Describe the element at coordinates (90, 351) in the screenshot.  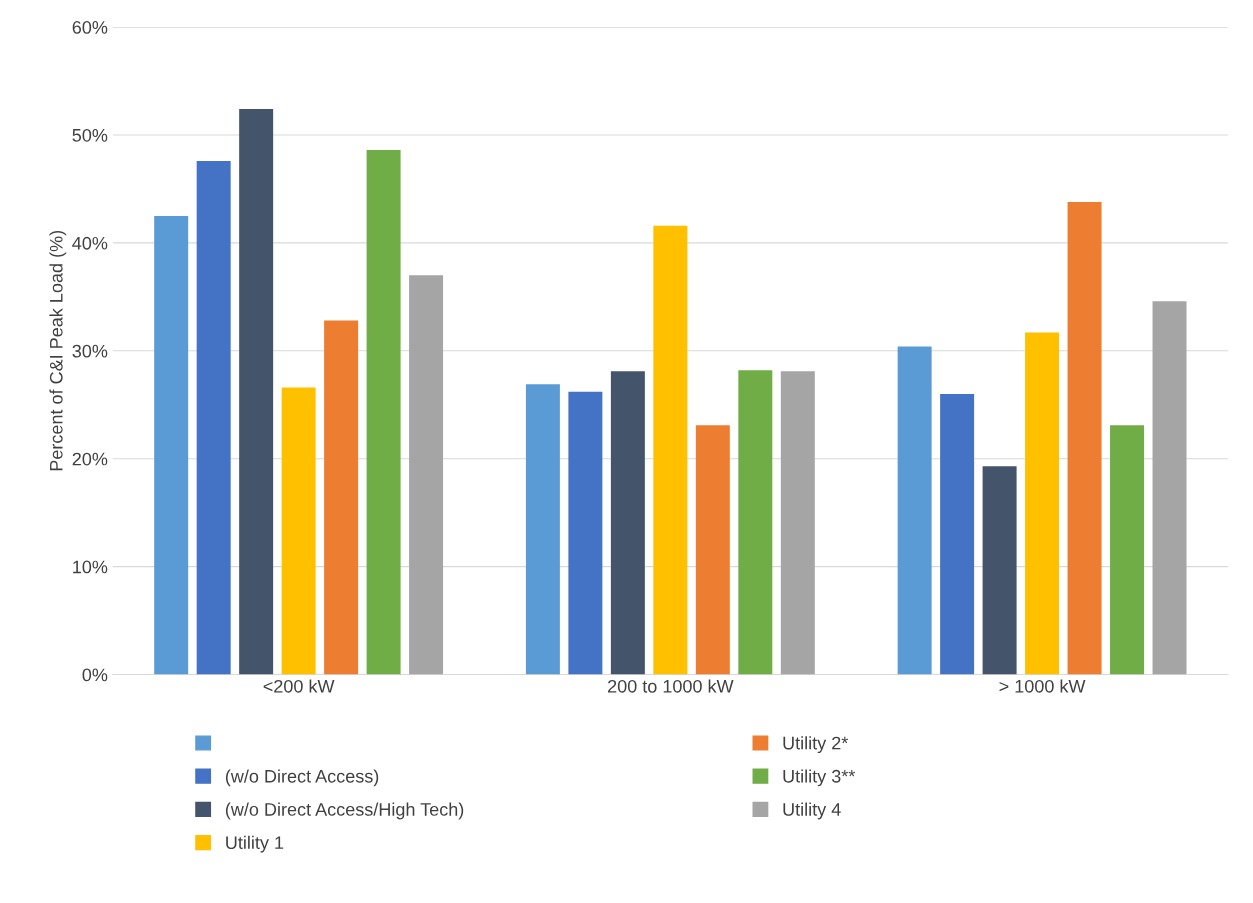
I see `y-tick-label: 30%` at that location.